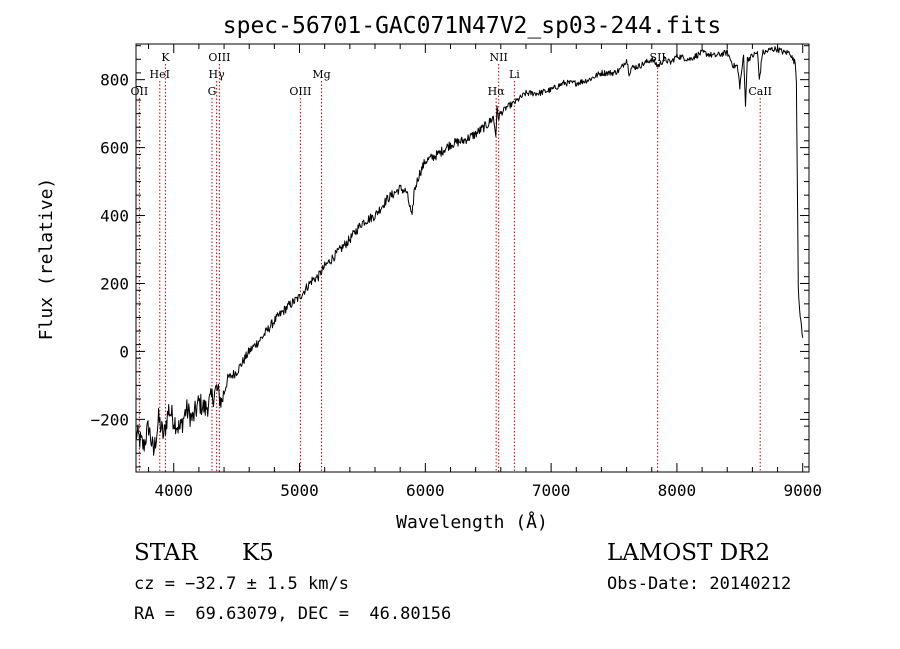  I want to click on x-tick-label: 7000, so click(551, 490).